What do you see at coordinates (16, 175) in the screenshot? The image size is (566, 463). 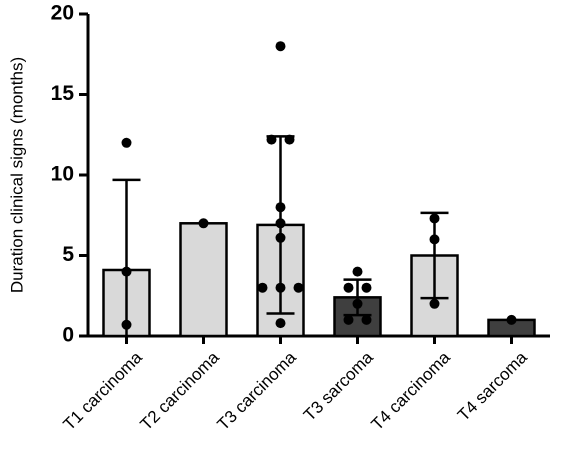 I see `y-axis-label: Duration clinical signs (months)` at bounding box center [16, 175].